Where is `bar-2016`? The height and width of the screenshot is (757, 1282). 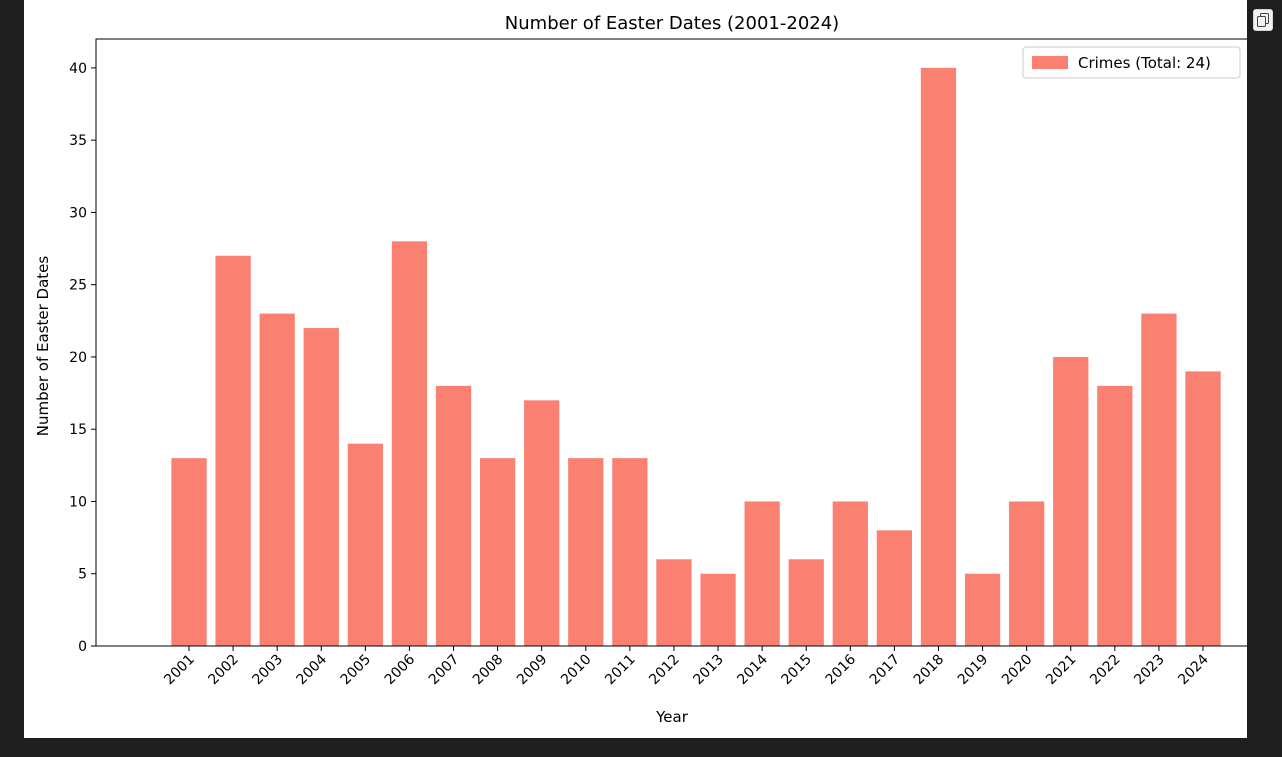 bar-2016 is located at coordinates (850, 573).